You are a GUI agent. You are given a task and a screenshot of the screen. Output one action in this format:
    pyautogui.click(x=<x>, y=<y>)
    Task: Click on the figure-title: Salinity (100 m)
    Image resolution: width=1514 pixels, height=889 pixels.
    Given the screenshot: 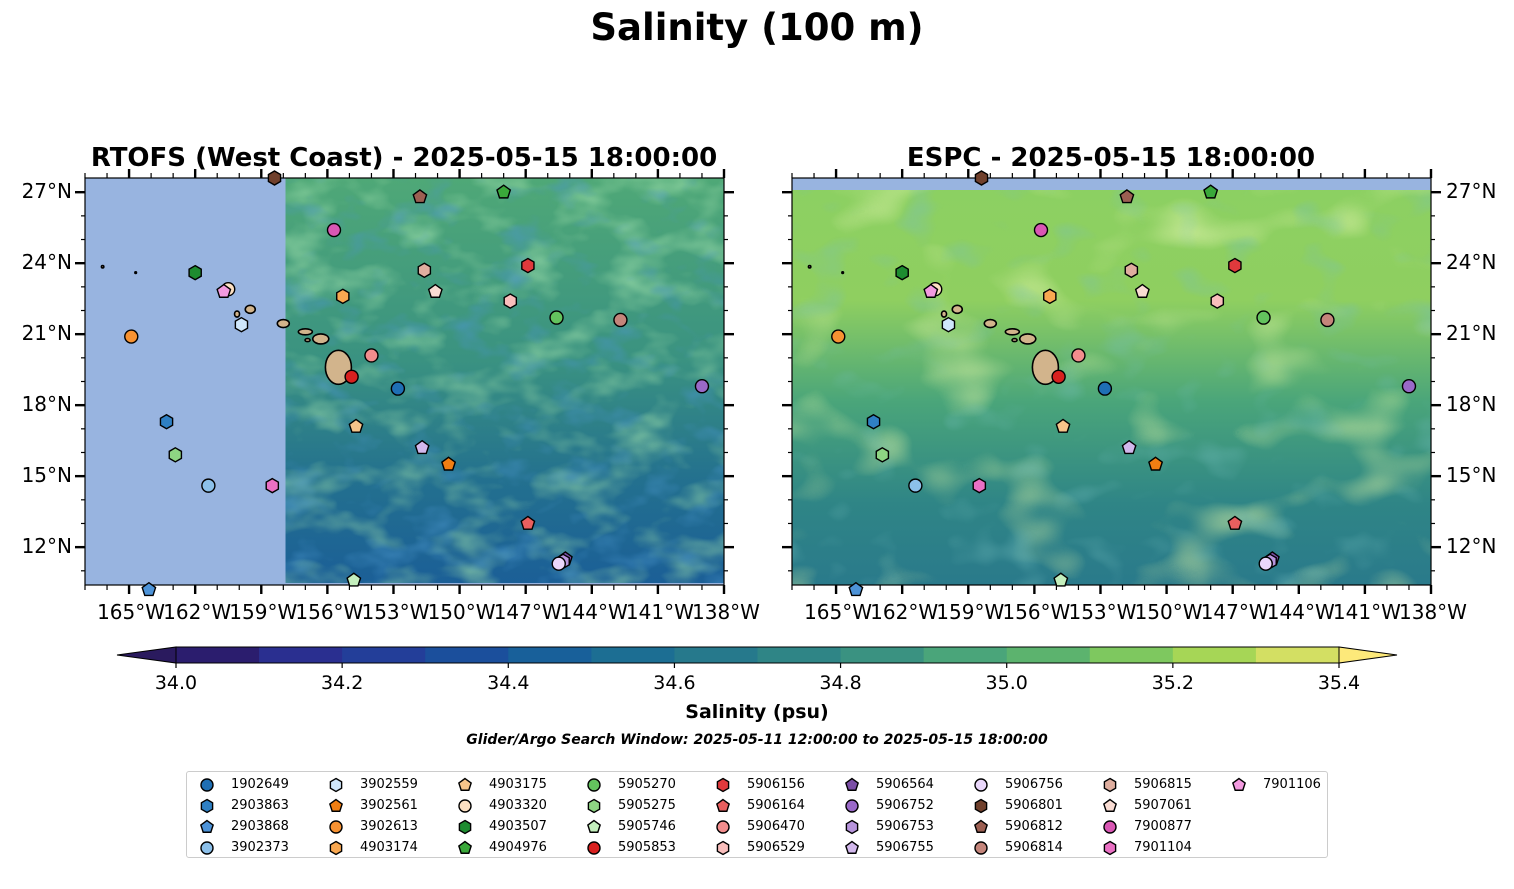 What is the action you would take?
    pyautogui.click(x=757, y=27)
    